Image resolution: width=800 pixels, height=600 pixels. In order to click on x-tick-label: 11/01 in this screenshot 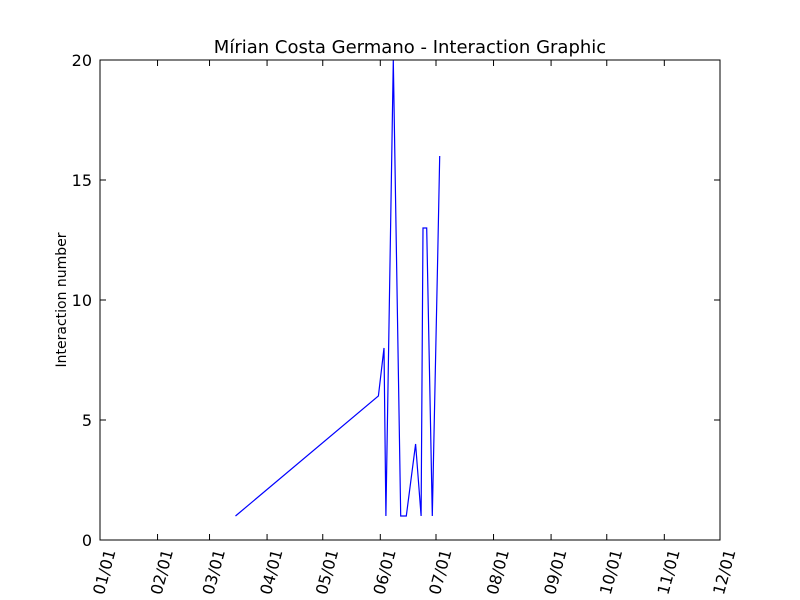, I will do `click(668, 571)`.